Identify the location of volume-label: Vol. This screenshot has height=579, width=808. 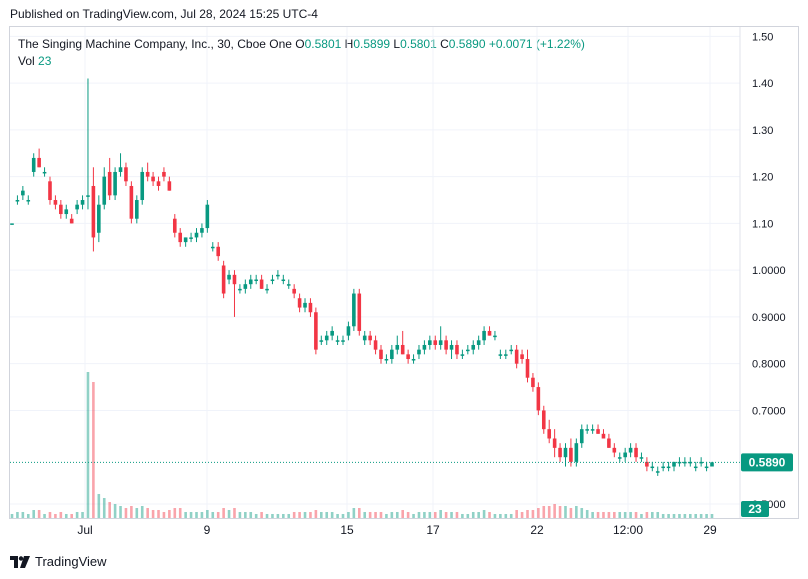
(26, 61).